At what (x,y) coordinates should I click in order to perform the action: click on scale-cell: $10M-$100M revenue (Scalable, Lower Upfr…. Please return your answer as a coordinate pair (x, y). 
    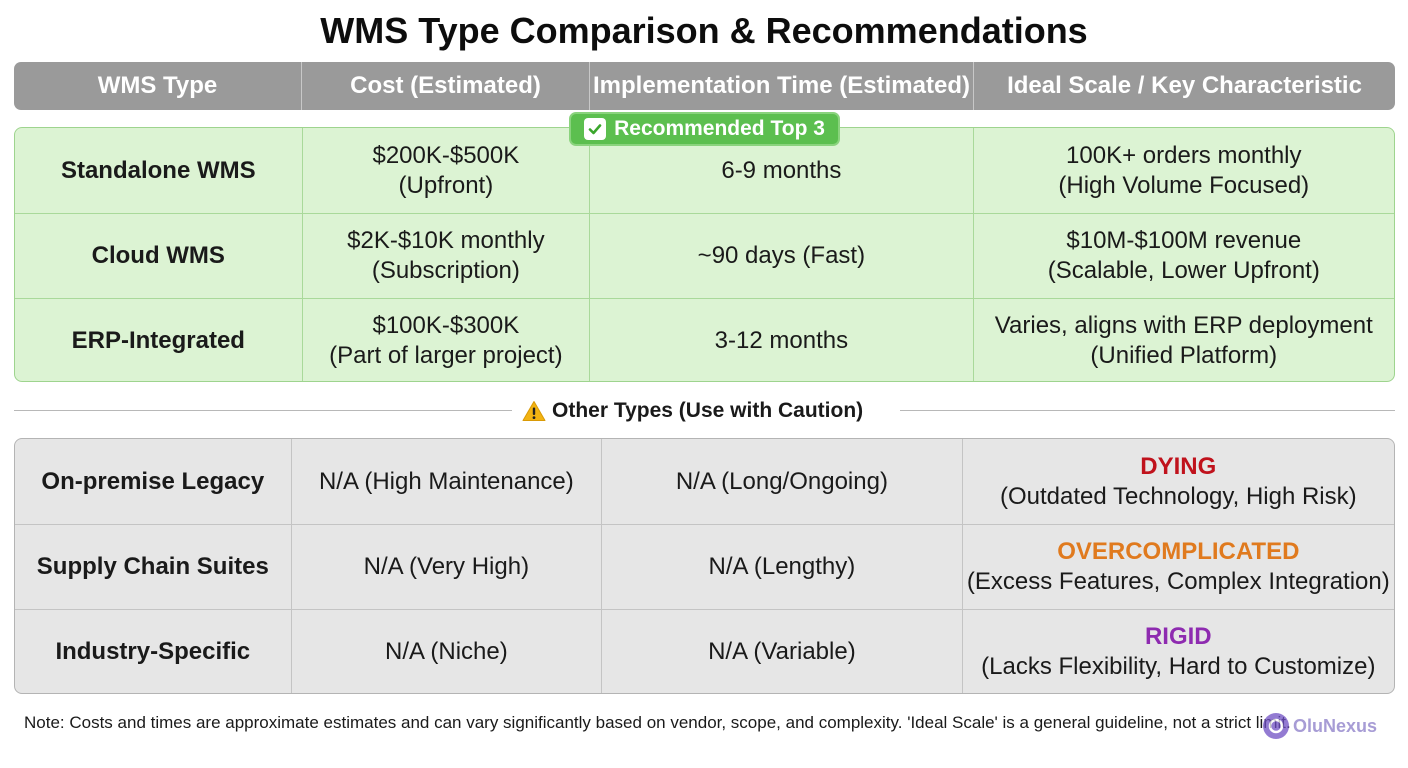
    Looking at the image, I should click on (1184, 256).